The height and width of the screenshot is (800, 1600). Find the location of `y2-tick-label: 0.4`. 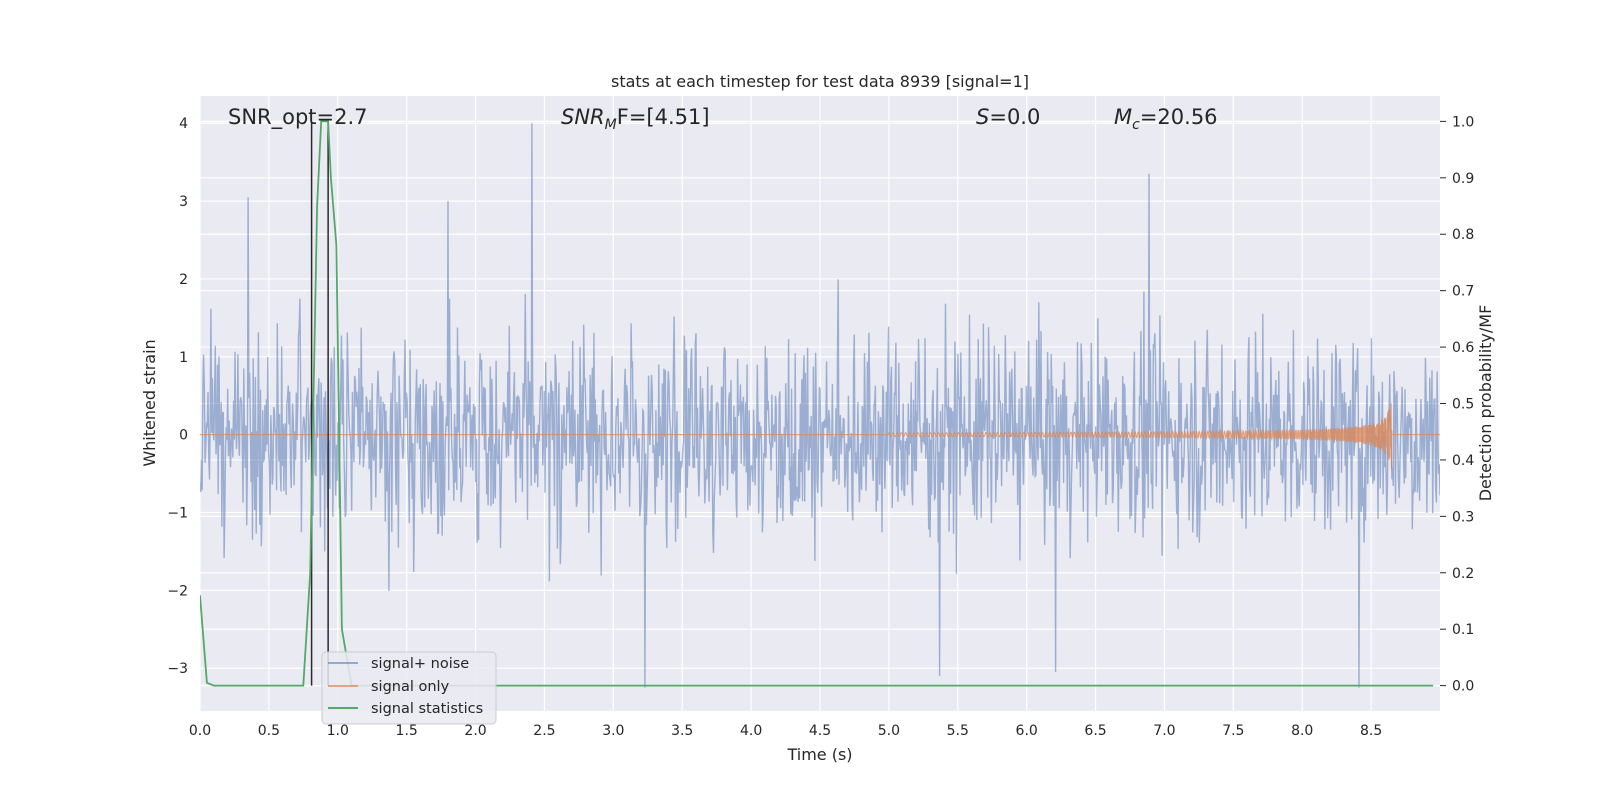

y2-tick-label: 0.4 is located at coordinates (1463, 461).